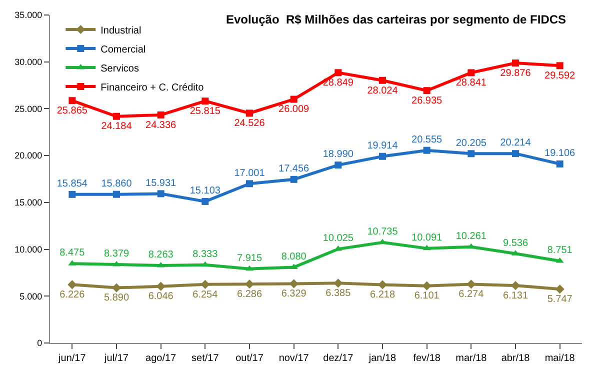  I want to click on data-label: 6.046, so click(161, 296).